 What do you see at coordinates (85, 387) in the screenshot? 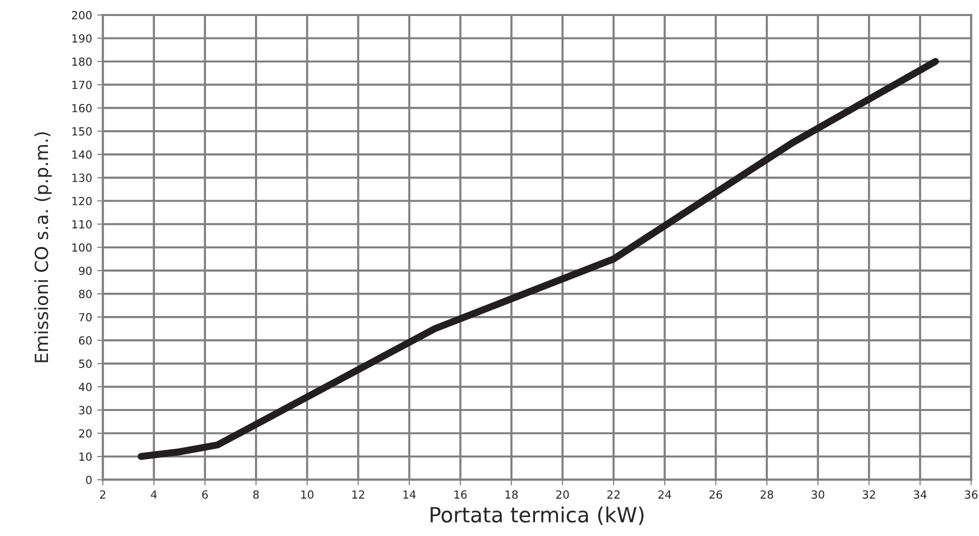
I see `y-tick-label: 40` at bounding box center [85, 387].